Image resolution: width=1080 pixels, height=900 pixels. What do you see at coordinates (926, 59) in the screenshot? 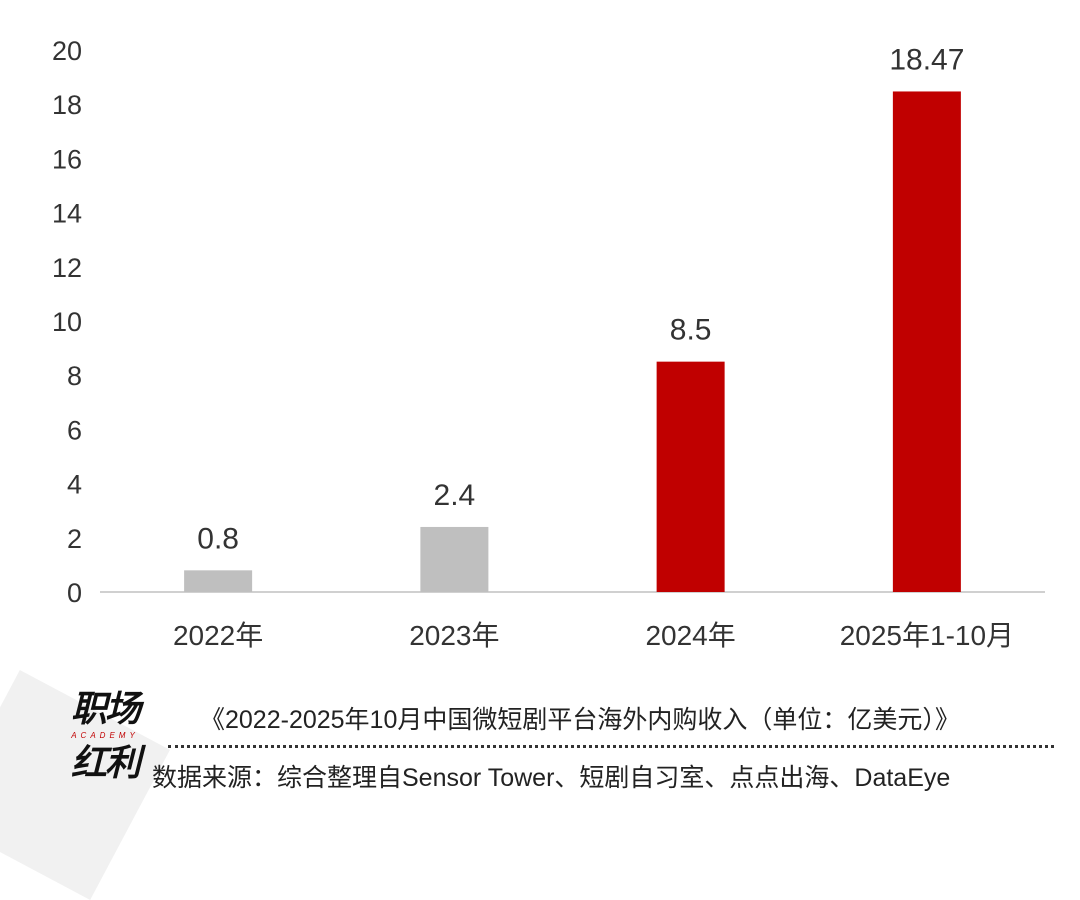
I see `data-label-4: 18.47` at bounding box center [926, 59].